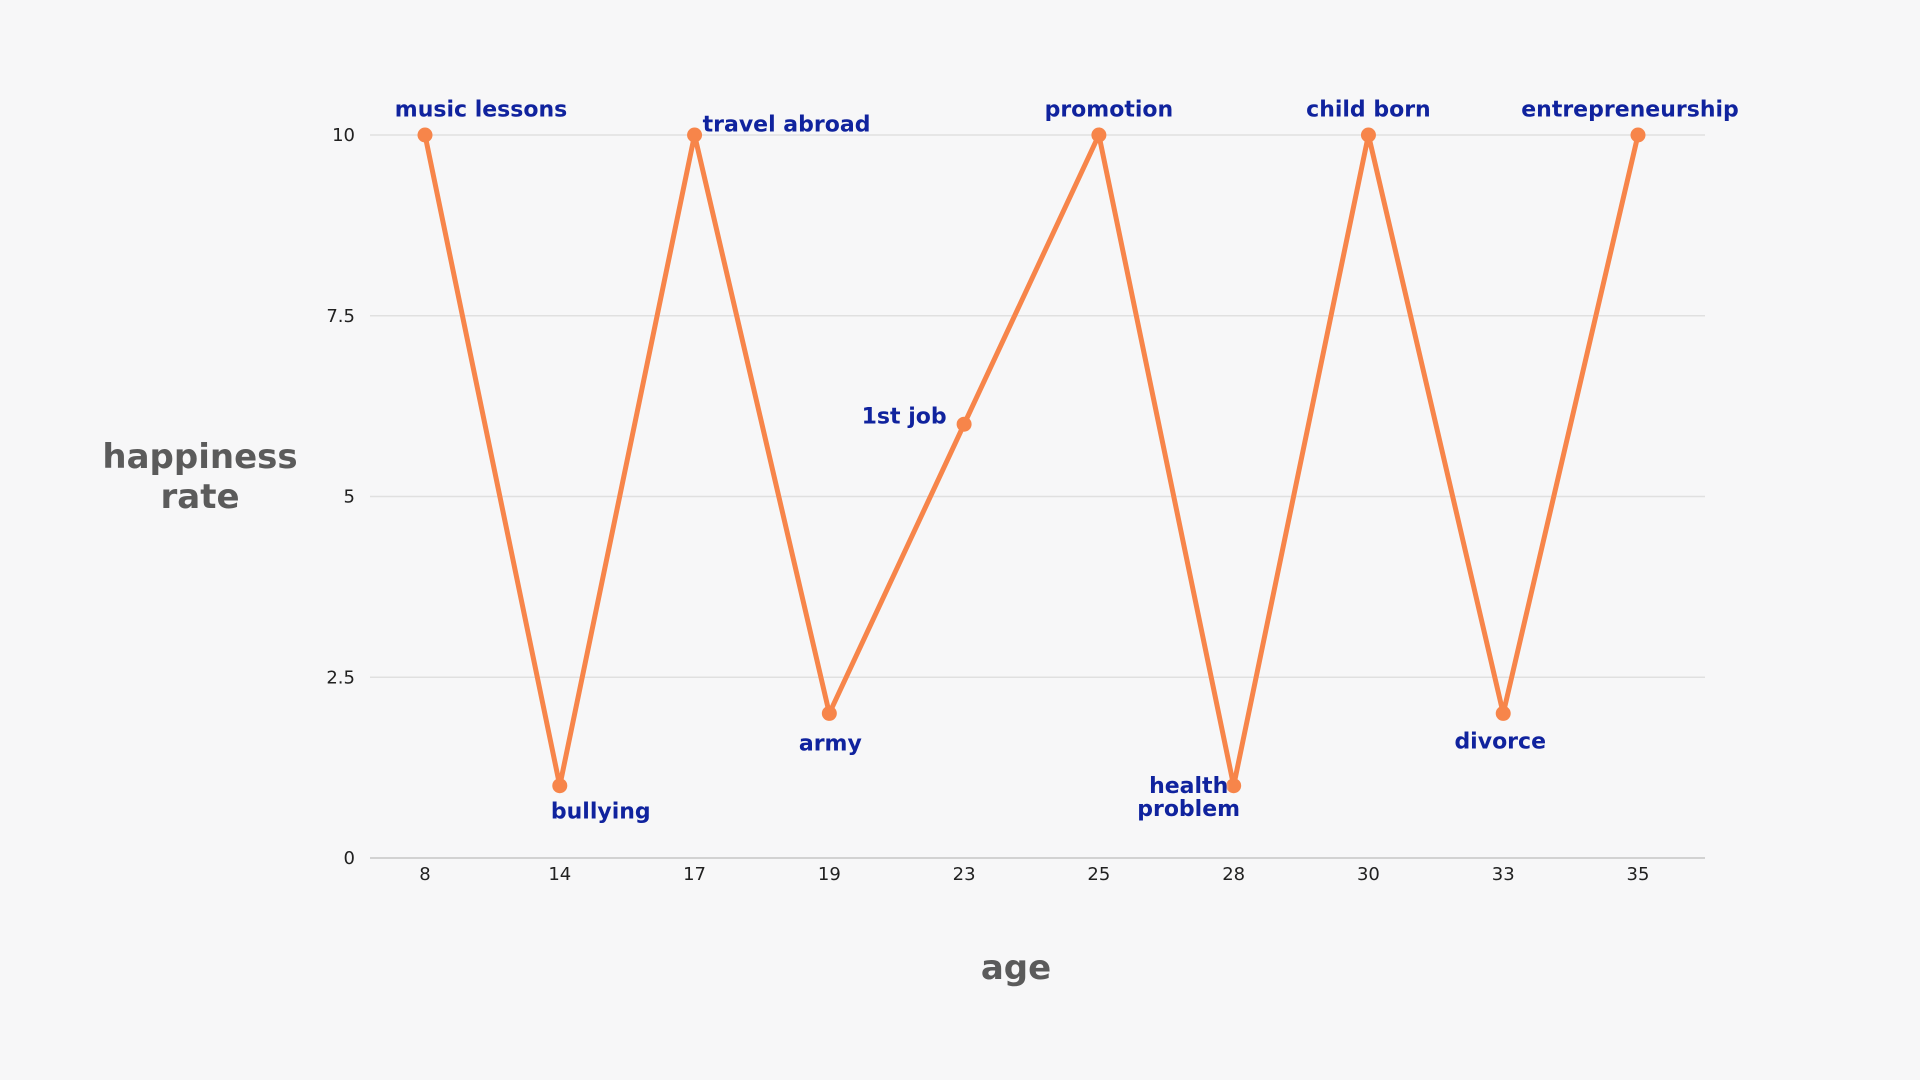 The width and height of the screenshot is (1920, 1080). I want to click on point-label: army, so click(830, 744).